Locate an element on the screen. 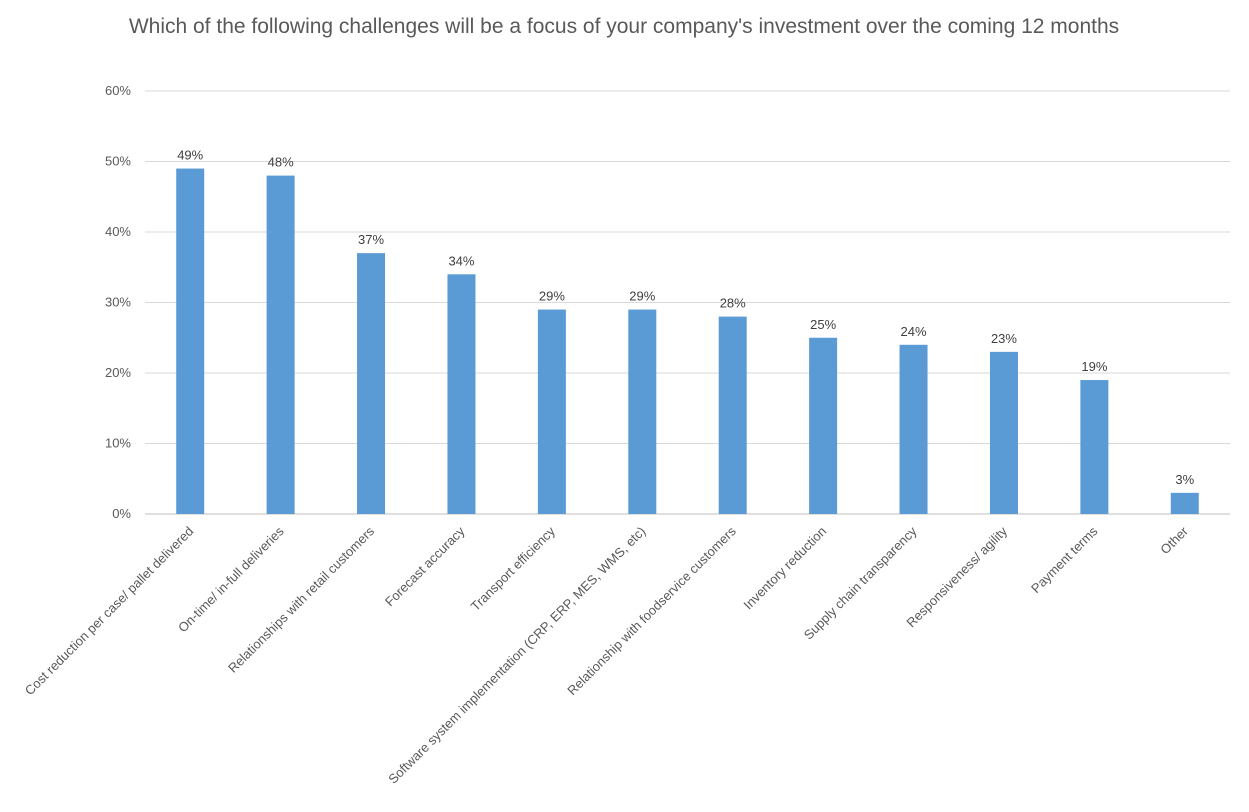 The width and height of the screenshot is (1249, 812). x-tick-label: Other is located at coordinates (1174, 540).